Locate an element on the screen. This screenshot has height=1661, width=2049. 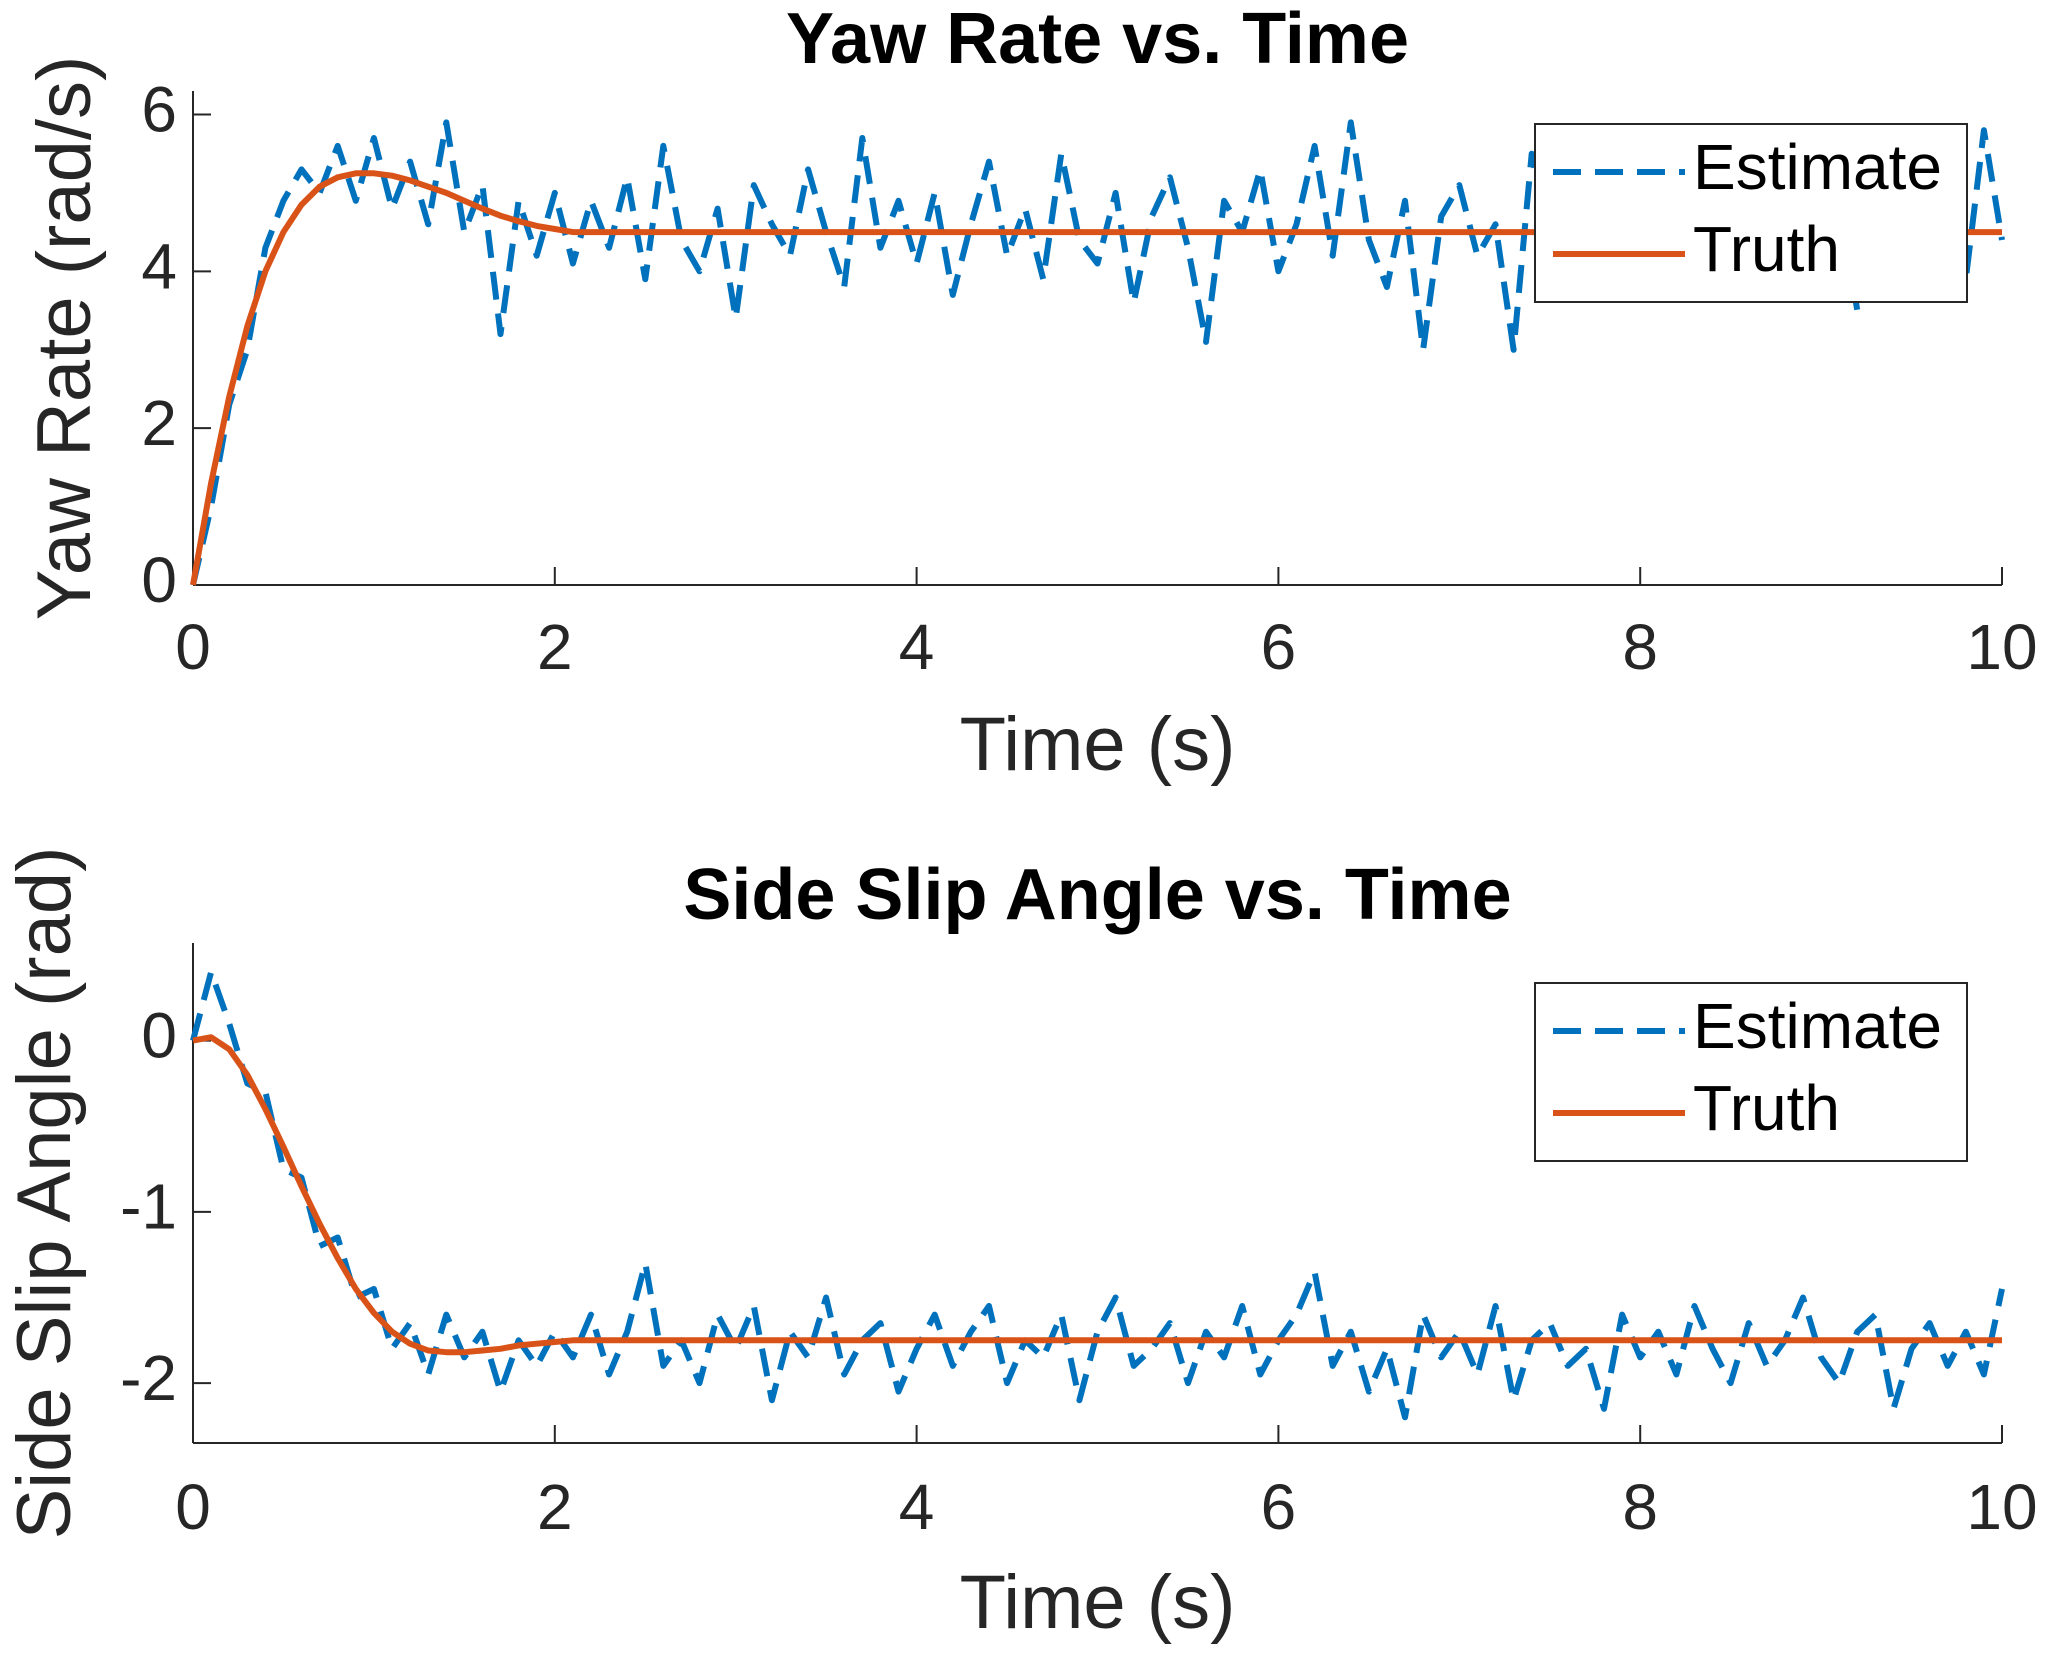
y-axis-label: Side Slip Angle (rad) is located at coordinates (44, 1193).